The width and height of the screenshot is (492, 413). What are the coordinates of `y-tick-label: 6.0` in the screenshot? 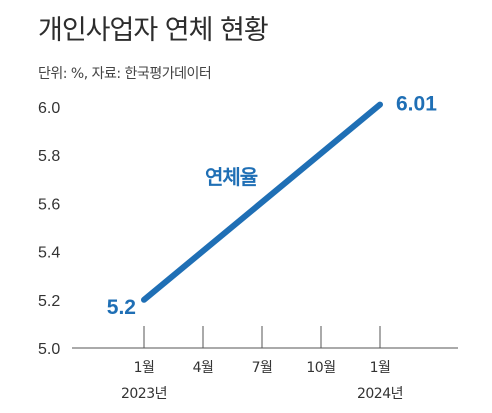 It's located at (49, 108).